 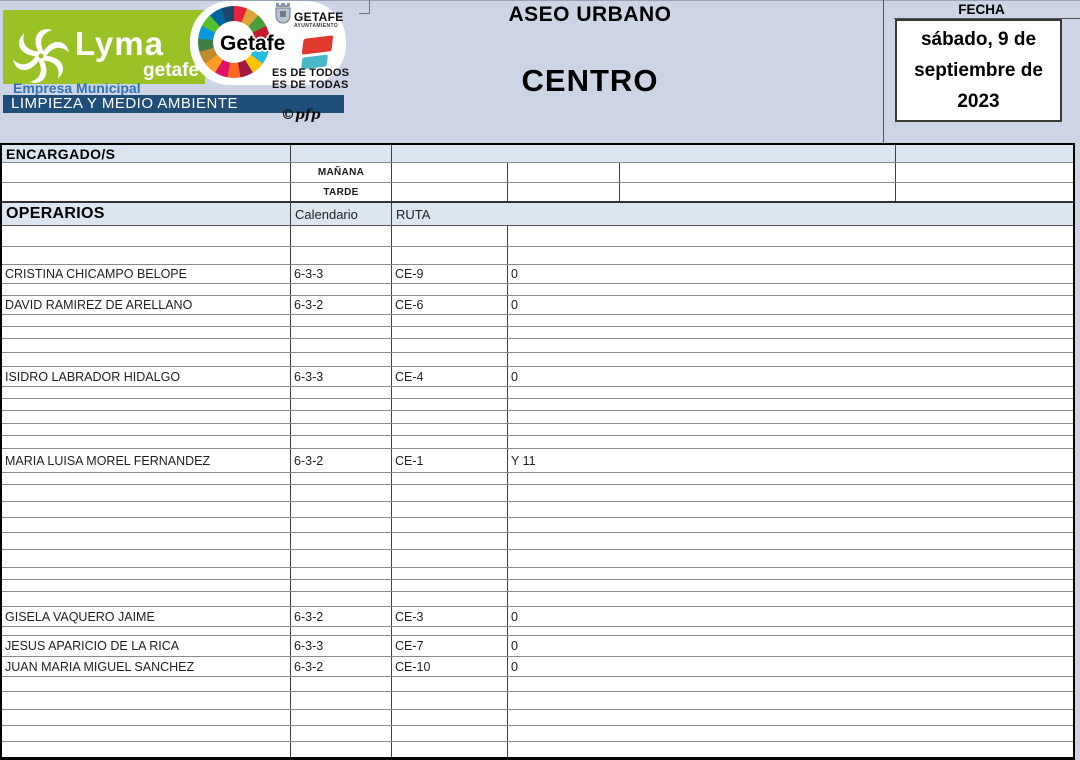 What do you see at coordinates (450, 616) in the screenshot?
I see `cell-ruta: CE-3` at bounding box center [450, 616].